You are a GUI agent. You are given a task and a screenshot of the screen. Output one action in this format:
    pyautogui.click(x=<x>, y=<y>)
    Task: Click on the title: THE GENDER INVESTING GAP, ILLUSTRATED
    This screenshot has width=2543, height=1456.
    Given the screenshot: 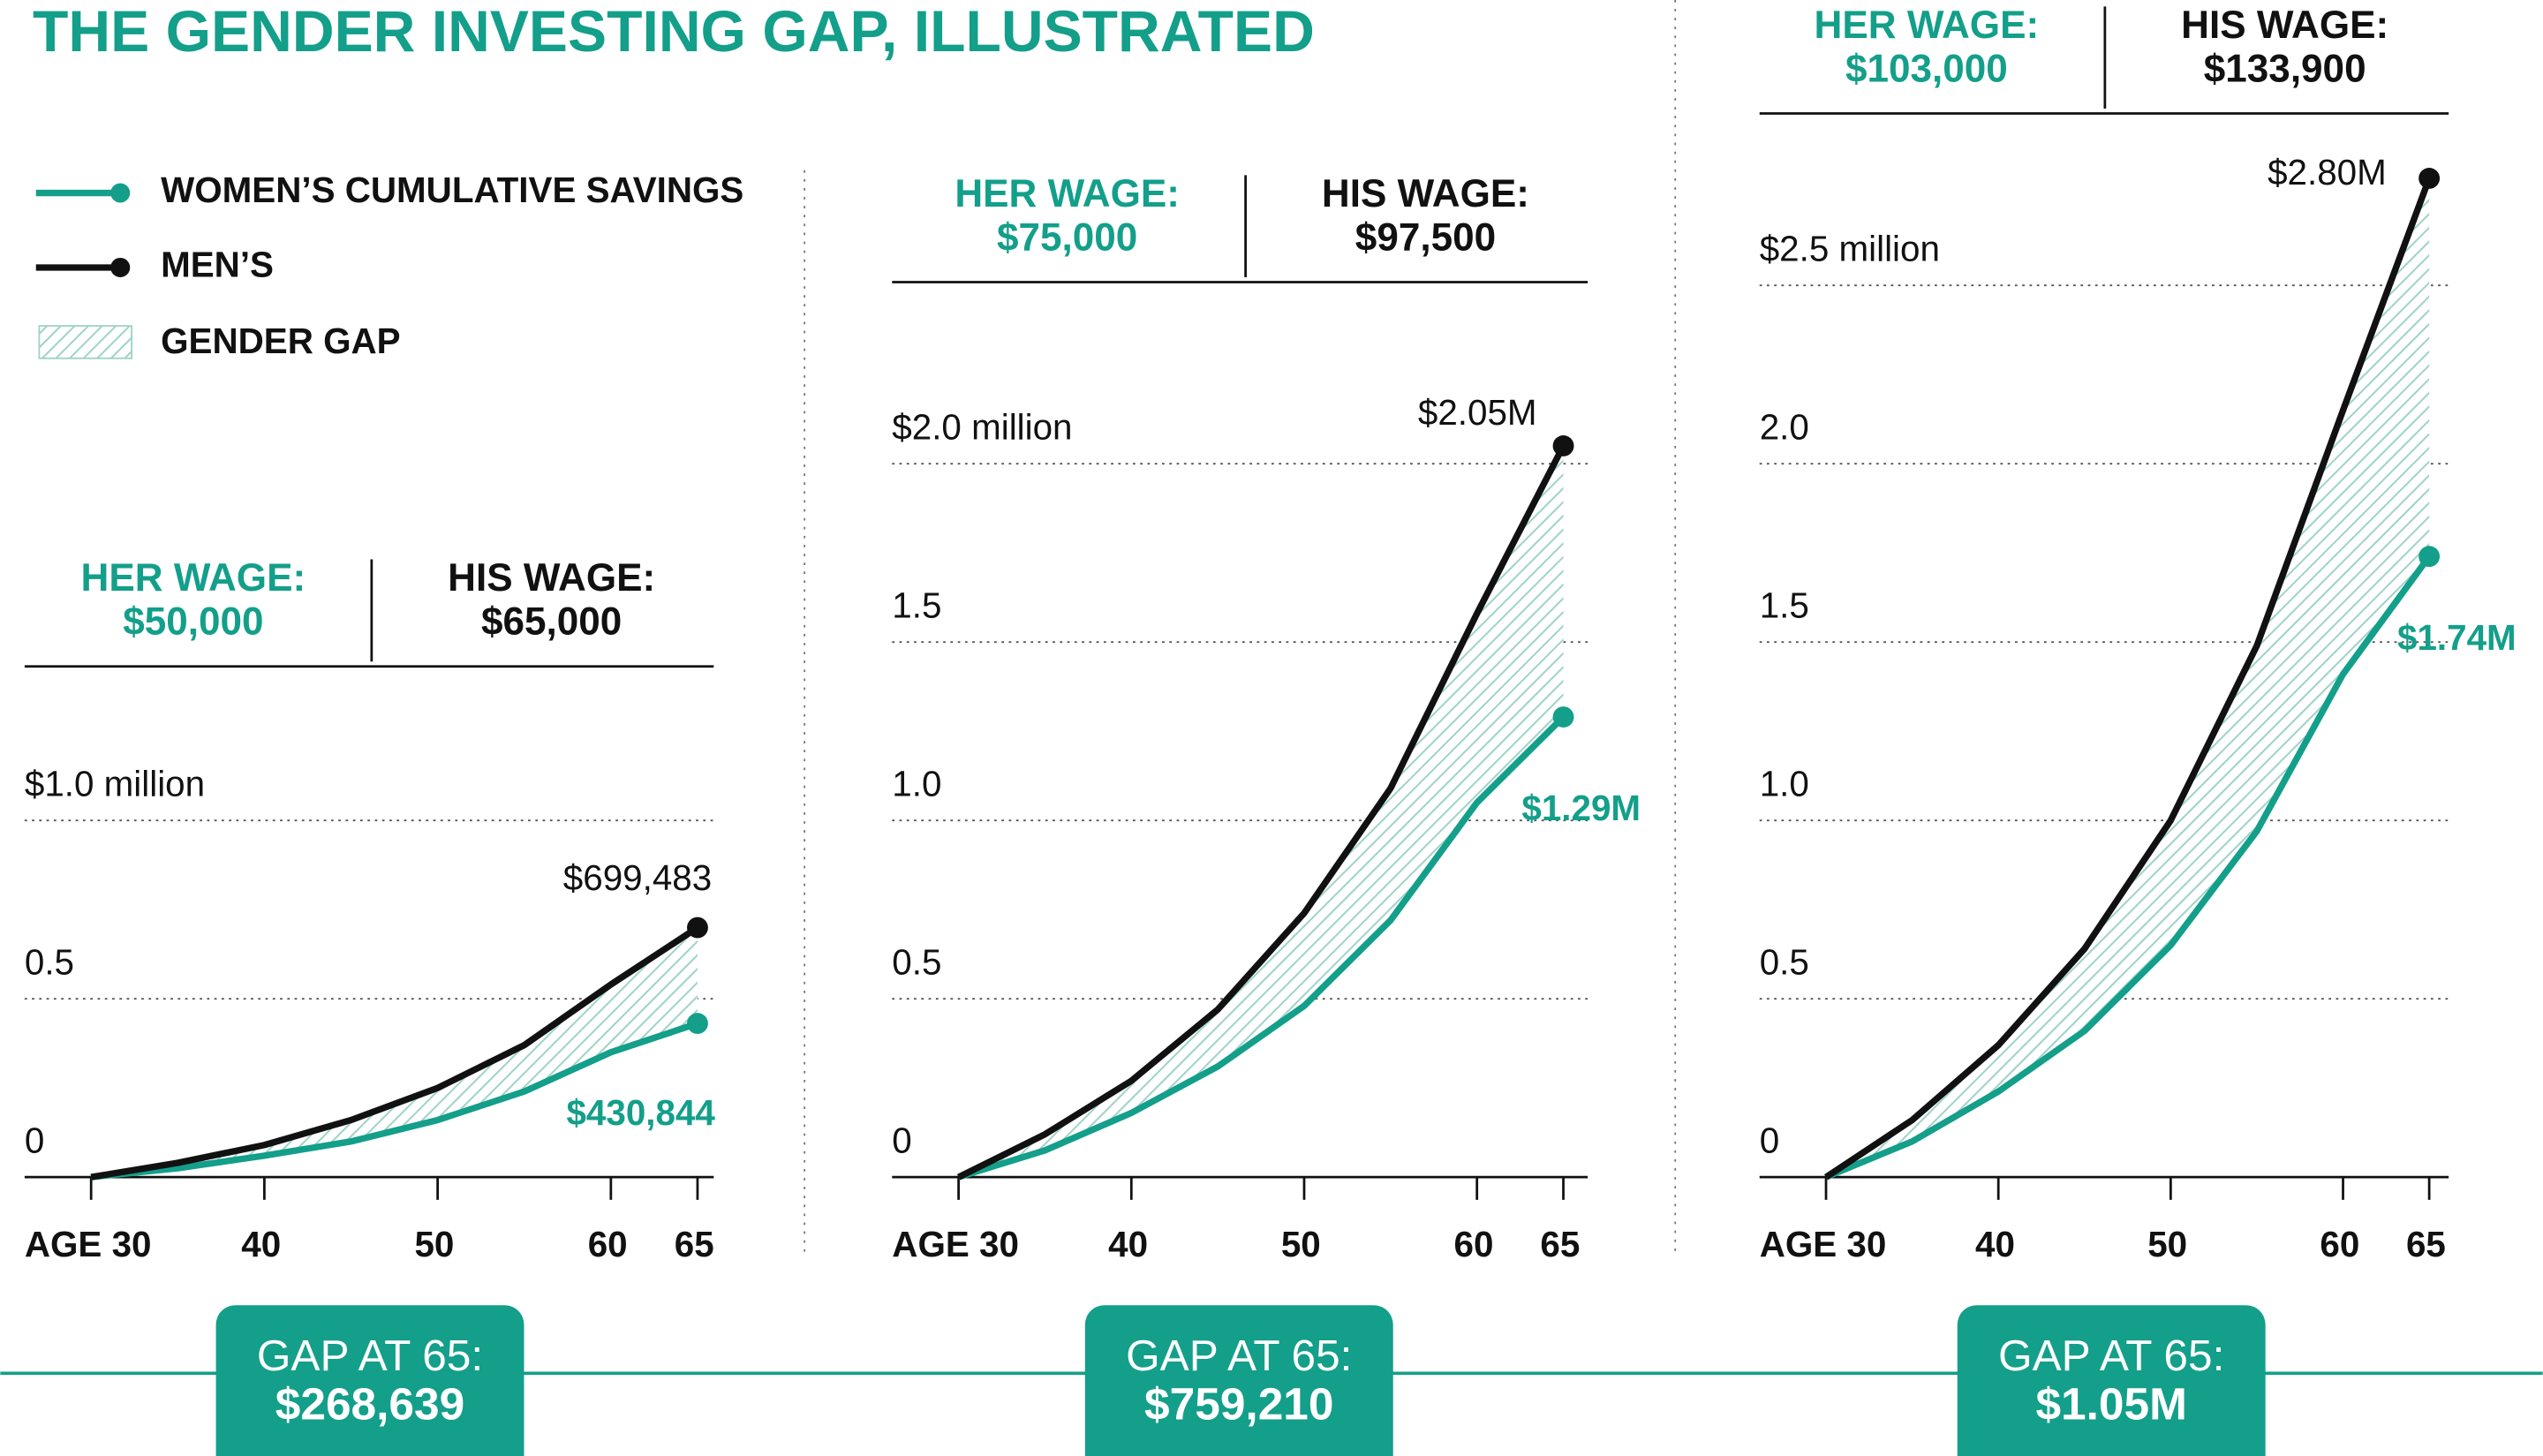 What is the action you would take?
    pyautogui.click(x=674, y=32)
    